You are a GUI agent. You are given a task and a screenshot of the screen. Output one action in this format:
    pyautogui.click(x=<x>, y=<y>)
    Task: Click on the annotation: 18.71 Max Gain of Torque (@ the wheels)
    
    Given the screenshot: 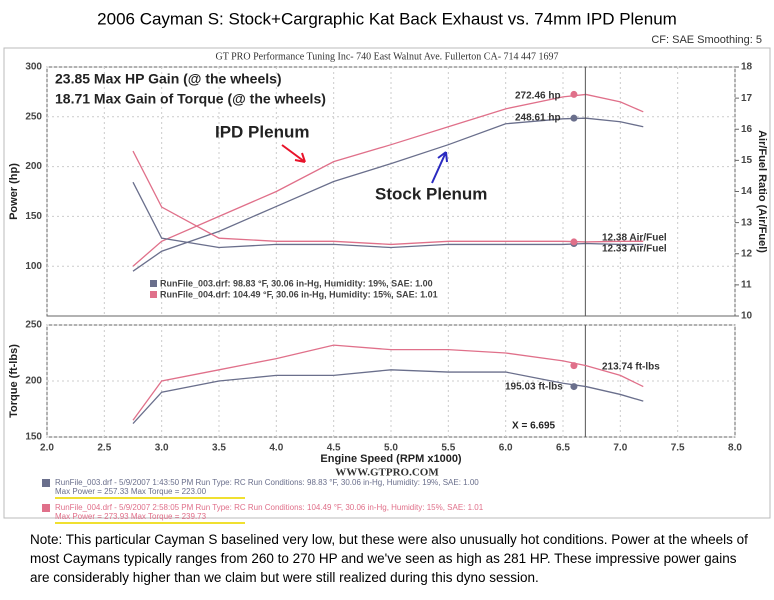 What is the action you would take?
    pyautogui.click(x=190, y=99)
    